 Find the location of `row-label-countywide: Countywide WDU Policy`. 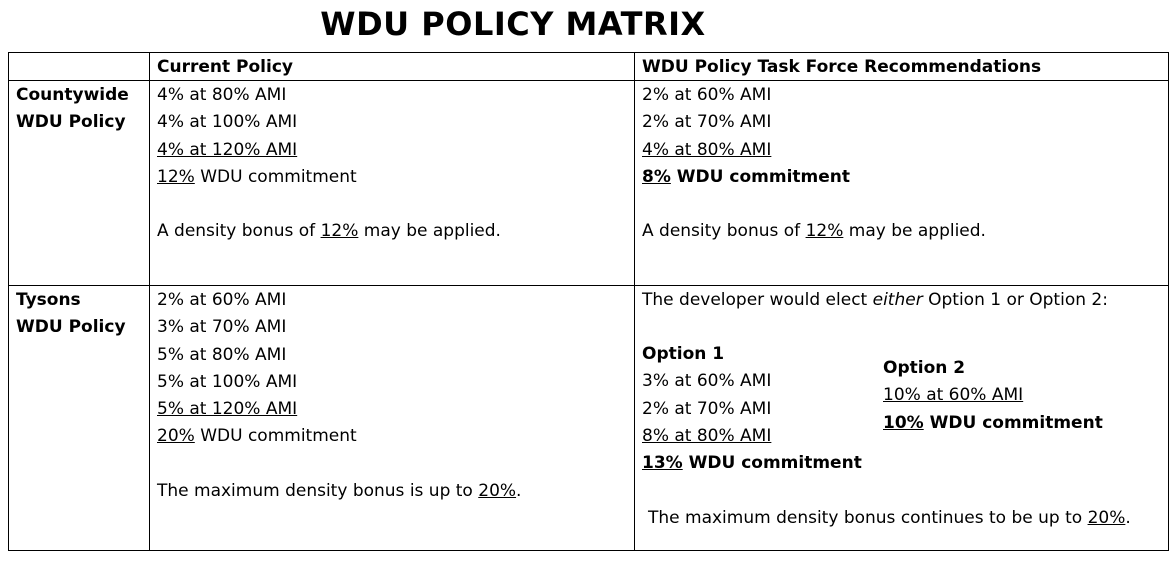

row-label-countywide: Countywide WDU Policy is located at coordinates (79, 183).